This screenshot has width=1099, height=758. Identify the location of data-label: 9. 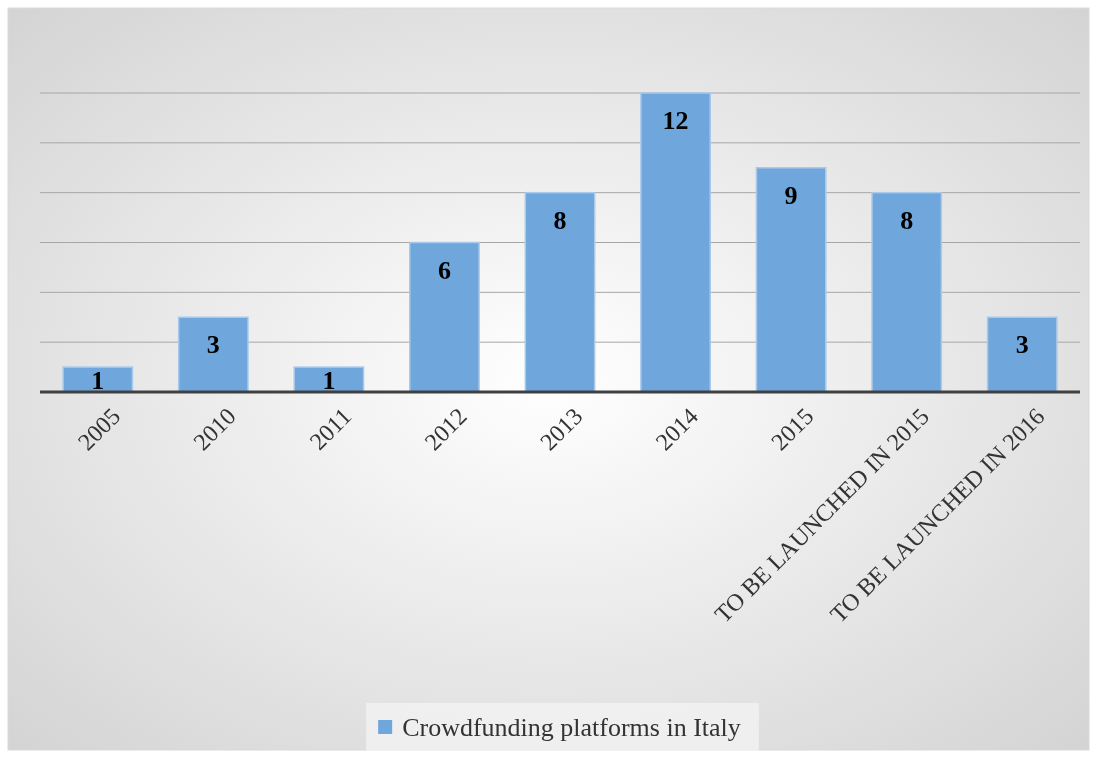
(791, 195).